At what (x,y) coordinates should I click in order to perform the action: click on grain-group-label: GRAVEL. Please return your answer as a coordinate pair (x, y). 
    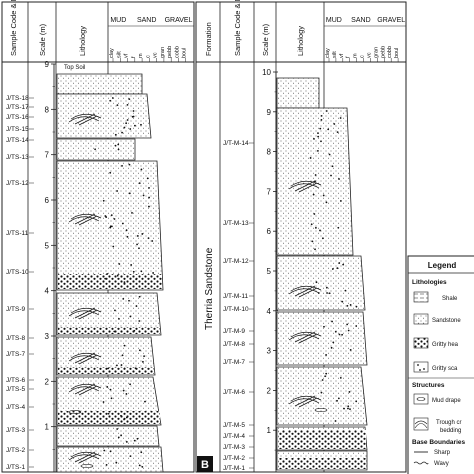
    Looking at the image, I should click on (179, 20).